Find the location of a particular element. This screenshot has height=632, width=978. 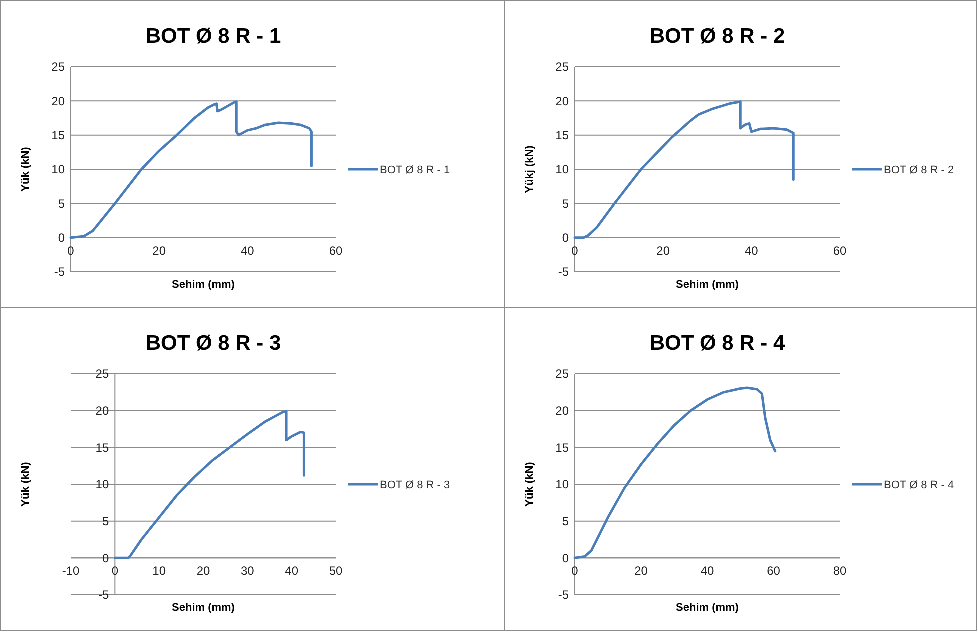

chart-title: BOT Ø 8 R - 3 is located at coordinates (214, 343).